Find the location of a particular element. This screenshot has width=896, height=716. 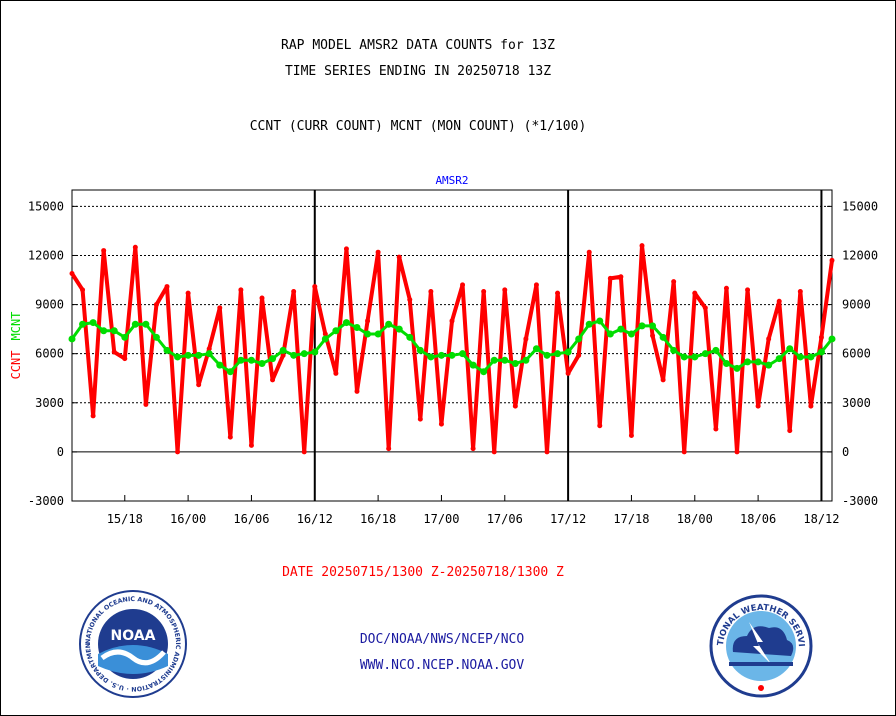

y-axis-label-ccnt: CCNT is located at coordinates (16, 365).